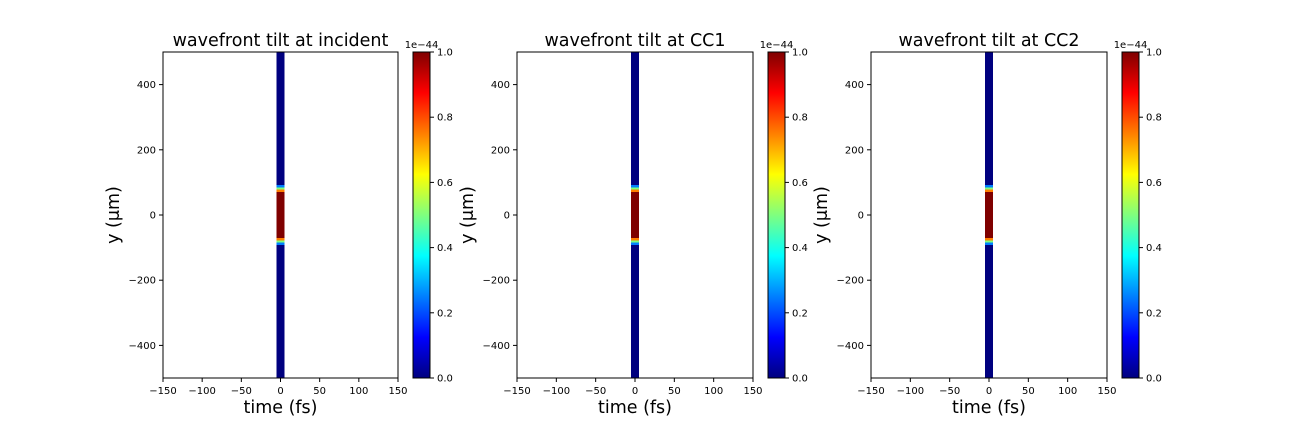 This screenshot has height=432, width=1296. Describe the element at coordinates (281, 41) in the screenshot. I see `chart-title: wavefront tilt at incident` at that location.